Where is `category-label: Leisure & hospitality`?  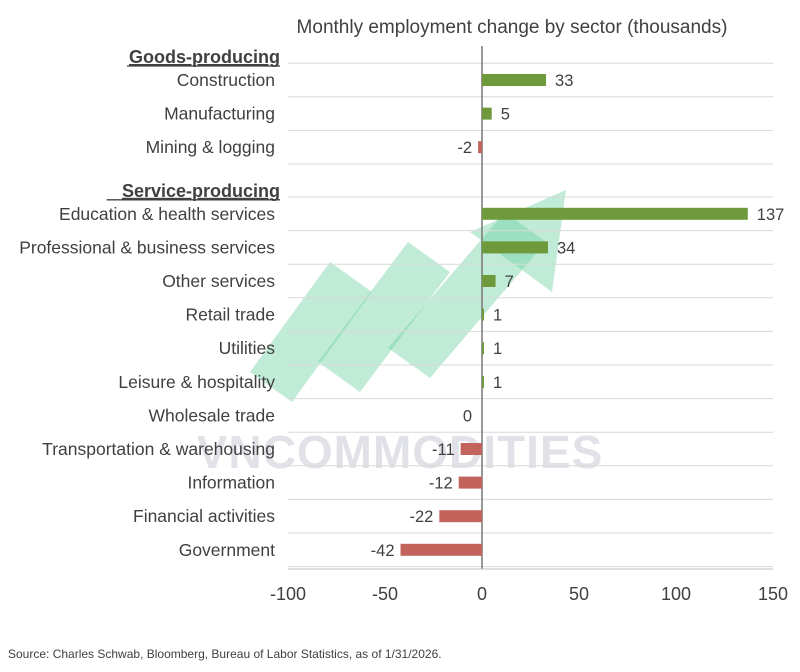 category-label: Leisure & hospitality is located at coordinates (196, 382).